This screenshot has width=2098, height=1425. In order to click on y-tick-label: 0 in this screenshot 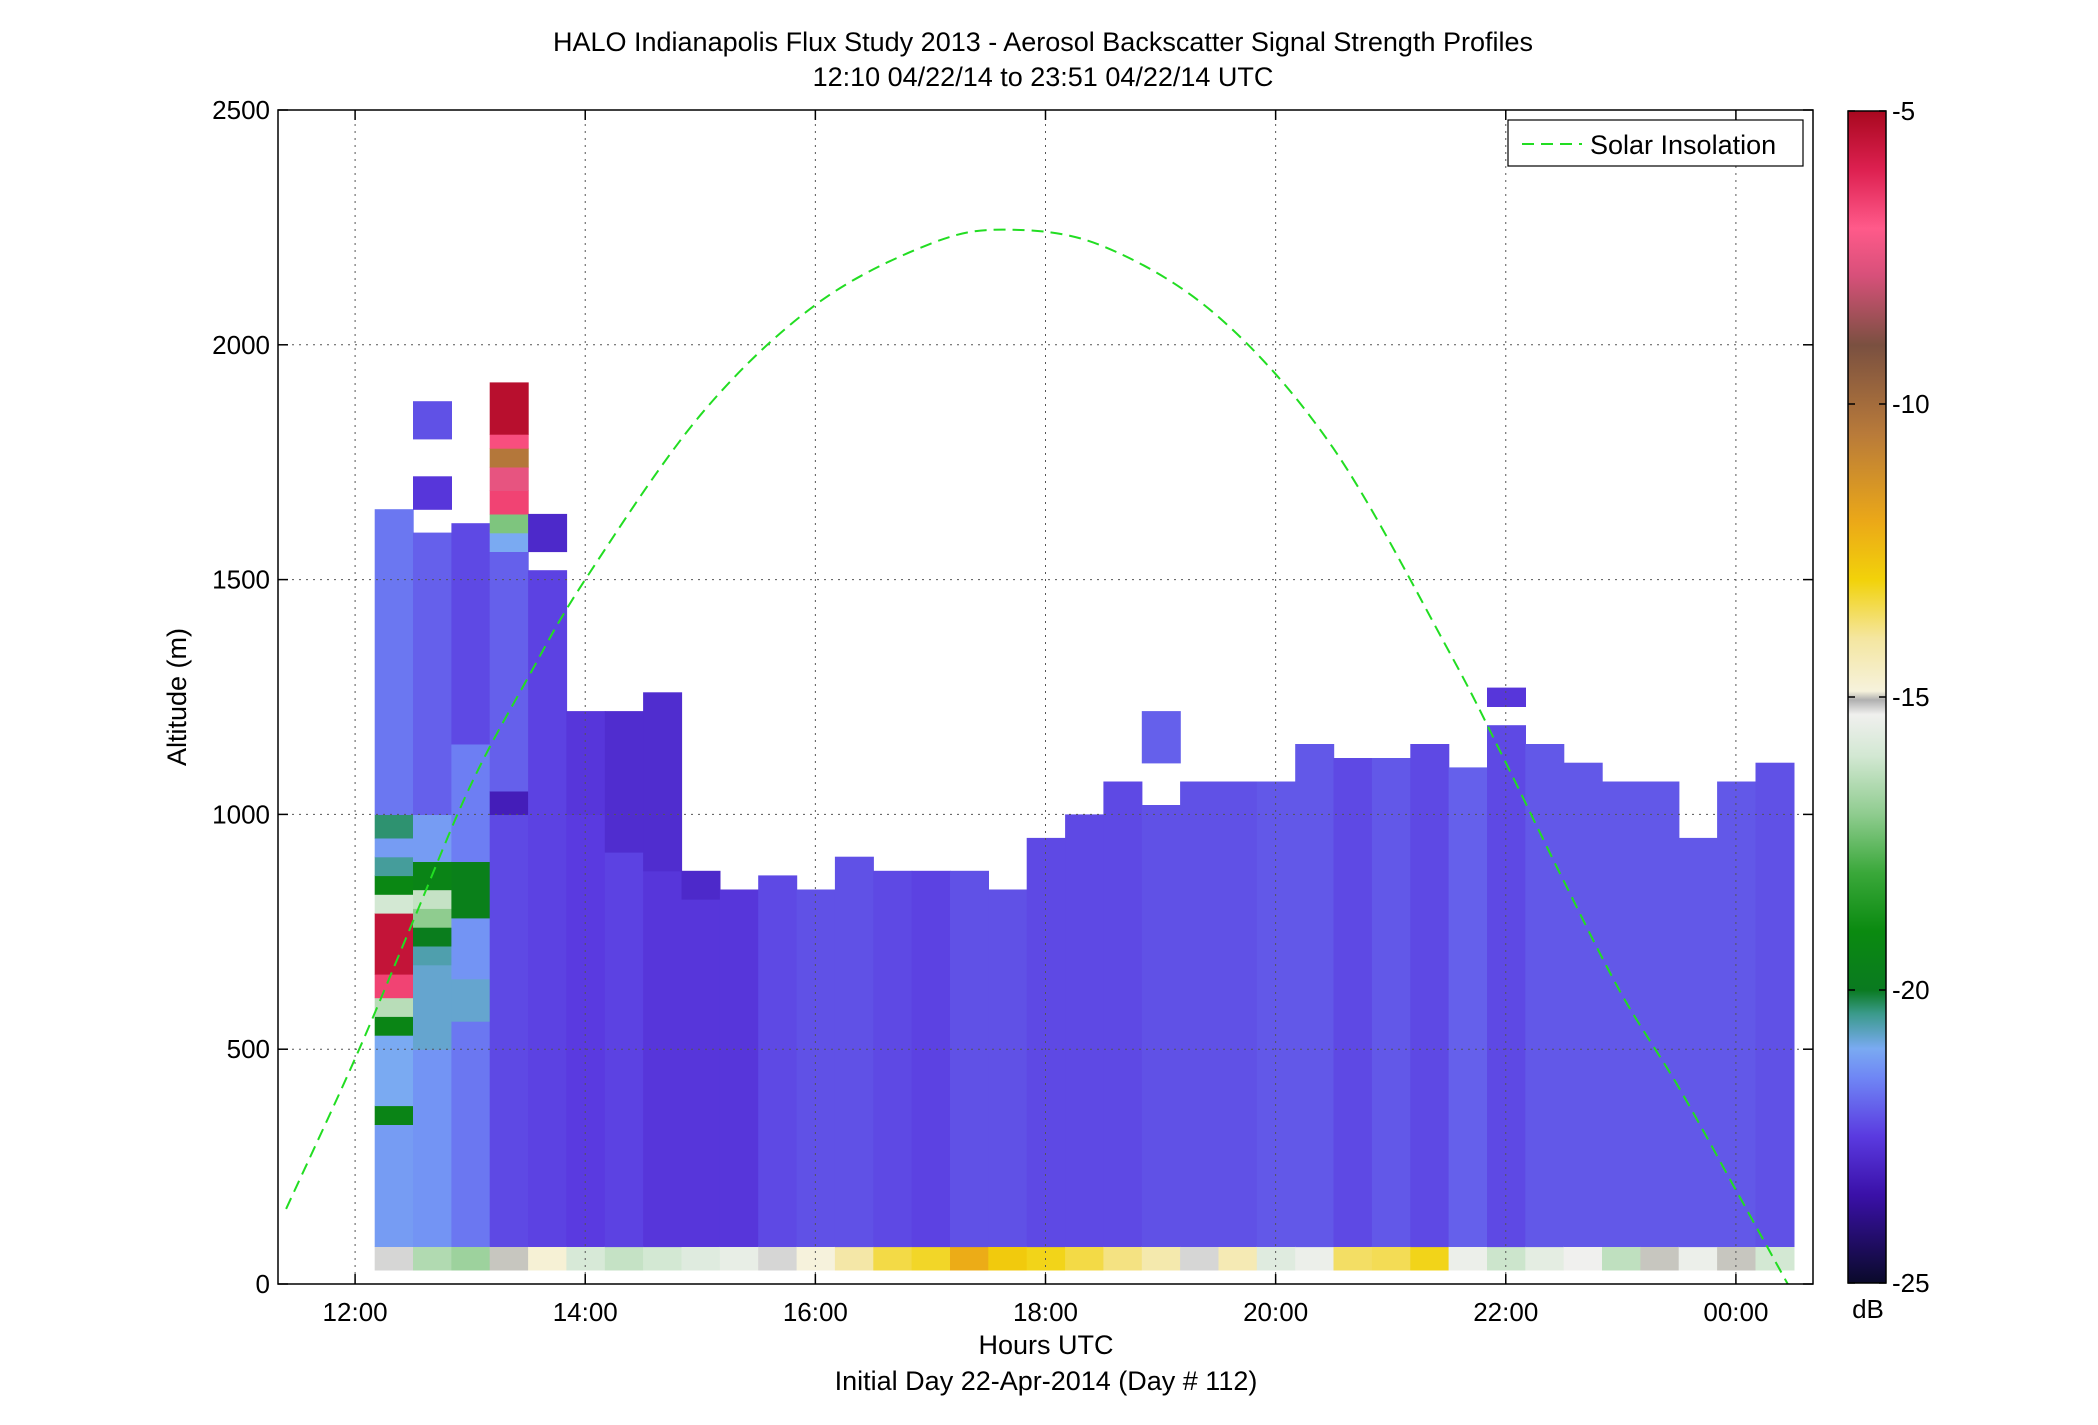, I will do `click(263, 1284)`.